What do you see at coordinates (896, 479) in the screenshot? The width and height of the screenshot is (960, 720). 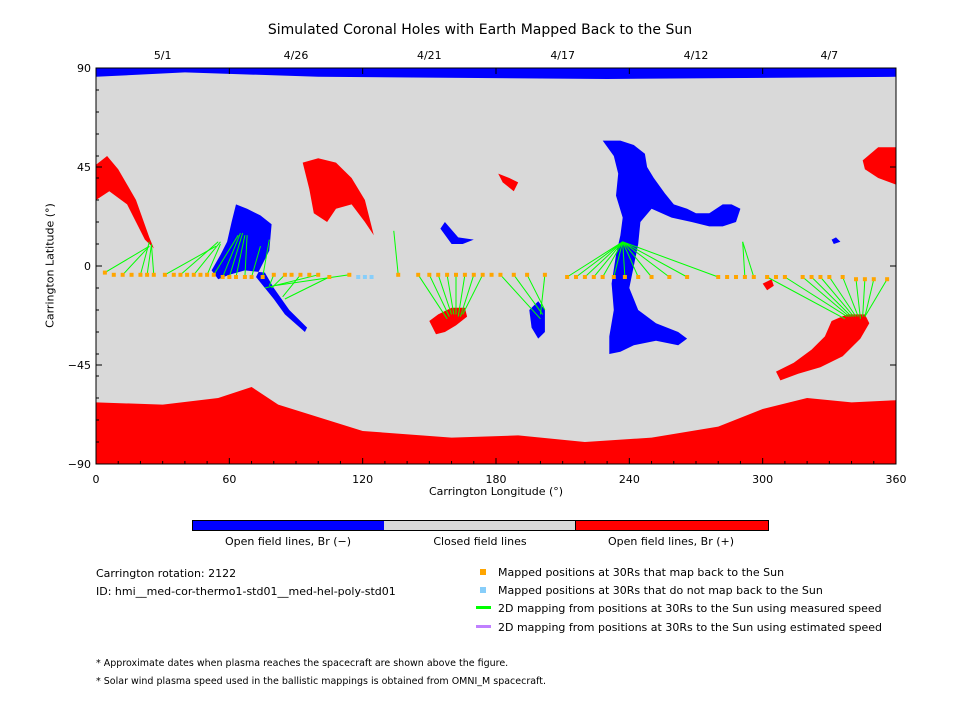 I see `x-tick-label: 360` at bounding box center [896, 479].